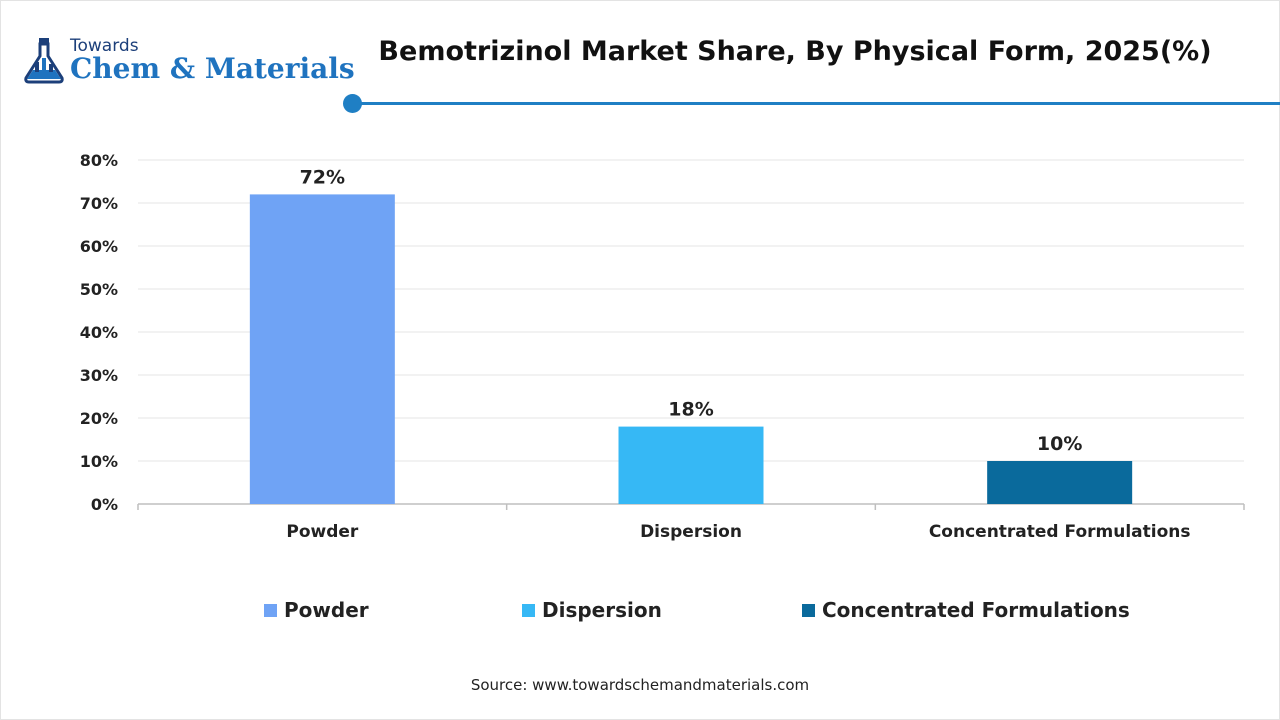 The image size is (1280, 720). I want to click on bar-concentrated-formulations, so click(1060, 482).